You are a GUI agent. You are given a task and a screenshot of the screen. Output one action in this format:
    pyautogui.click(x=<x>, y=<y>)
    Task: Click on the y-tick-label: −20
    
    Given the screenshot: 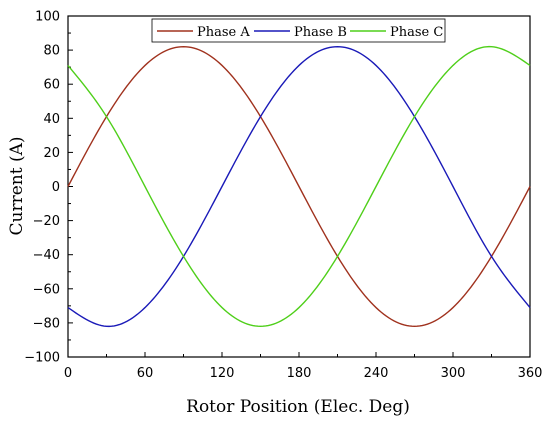 What is the action you would take?
    pyautogui.click(x=46, y=221)
    